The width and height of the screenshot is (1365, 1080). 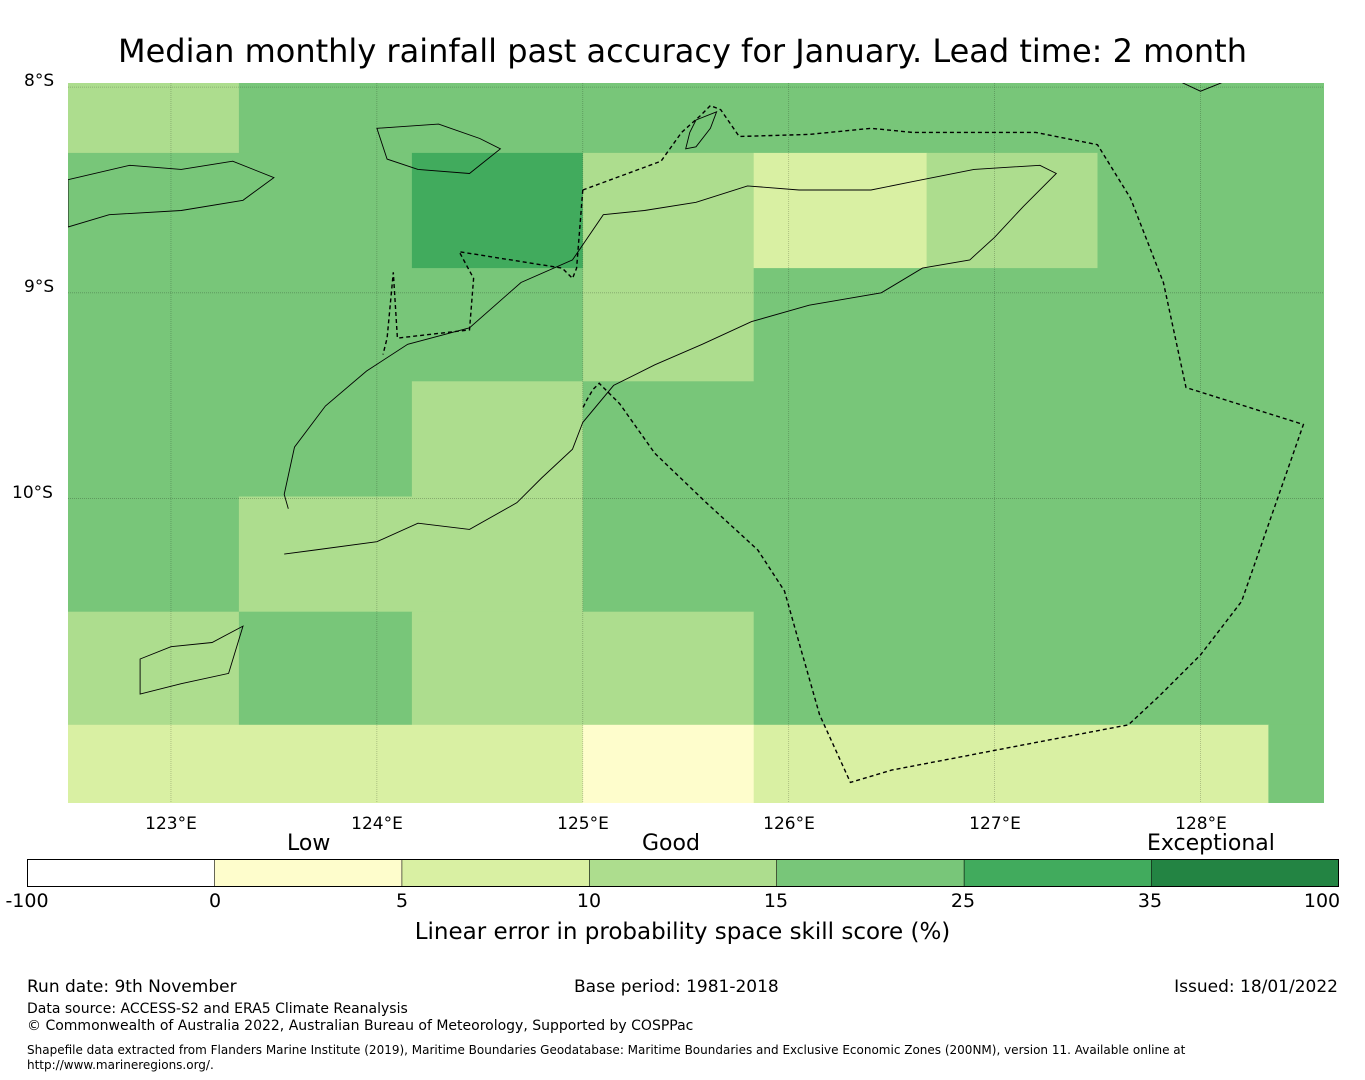 What do you see at coordinates (1211, 843) in the screenshot?
I see `legend-category-exceptional: Exceptional` at bounding box center [1211, 843].